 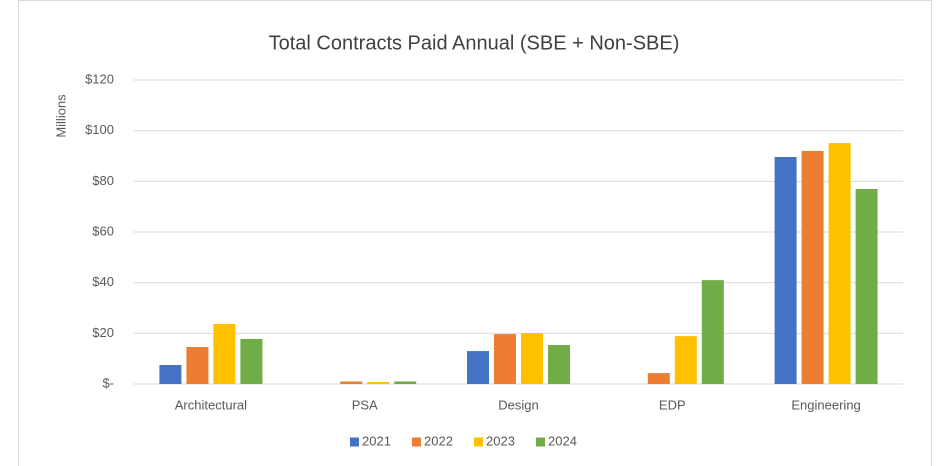 What do you see at coordinates (518, 404) in the screenshot?
I see `x-tick-label: Design` at bounding box center [518, 404].